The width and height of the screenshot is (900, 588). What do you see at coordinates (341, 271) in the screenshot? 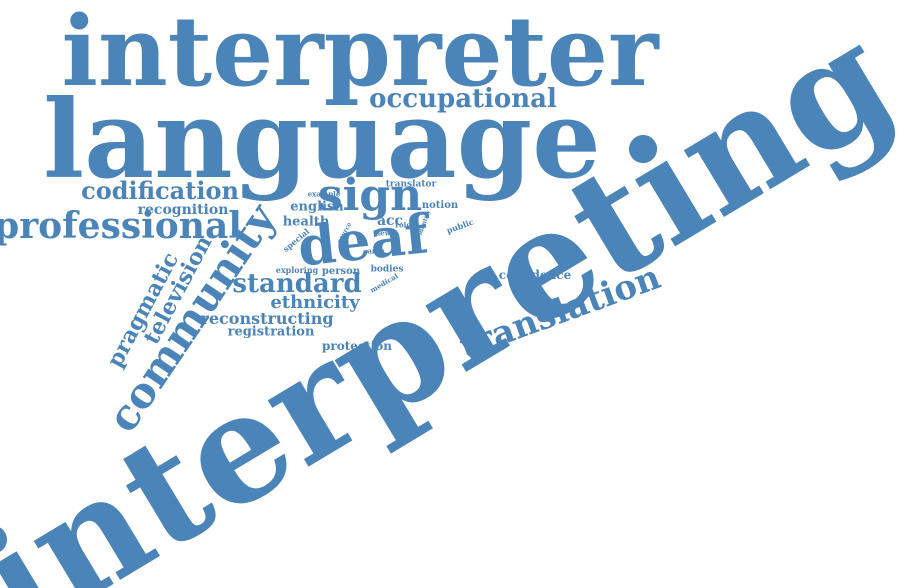
I see `word-person: person` at bounding box center [341, 271].